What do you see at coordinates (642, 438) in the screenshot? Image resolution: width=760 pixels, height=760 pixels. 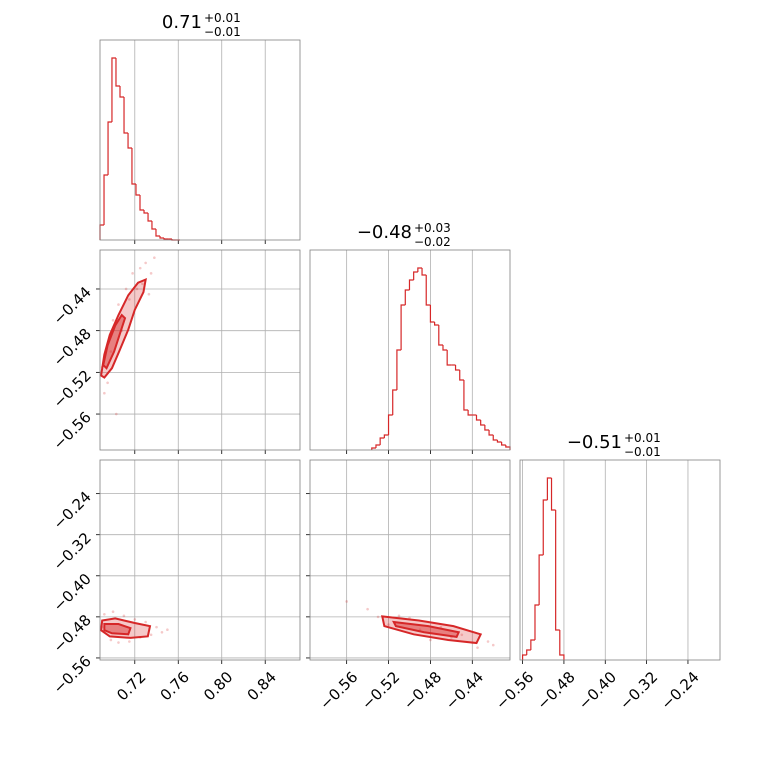 I see `title-upper: +0.01` at bounding box center [642, 438].